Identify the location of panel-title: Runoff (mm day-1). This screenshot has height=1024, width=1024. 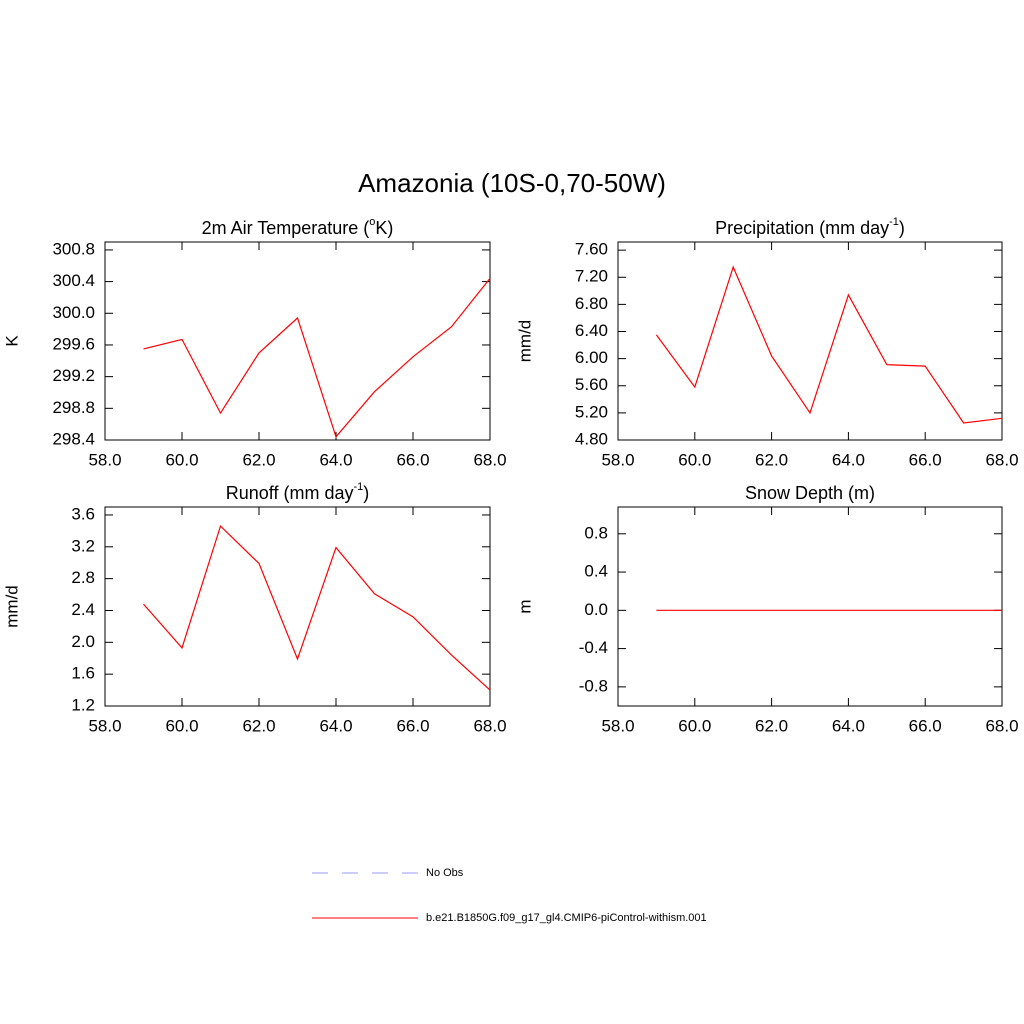
(298, 492).